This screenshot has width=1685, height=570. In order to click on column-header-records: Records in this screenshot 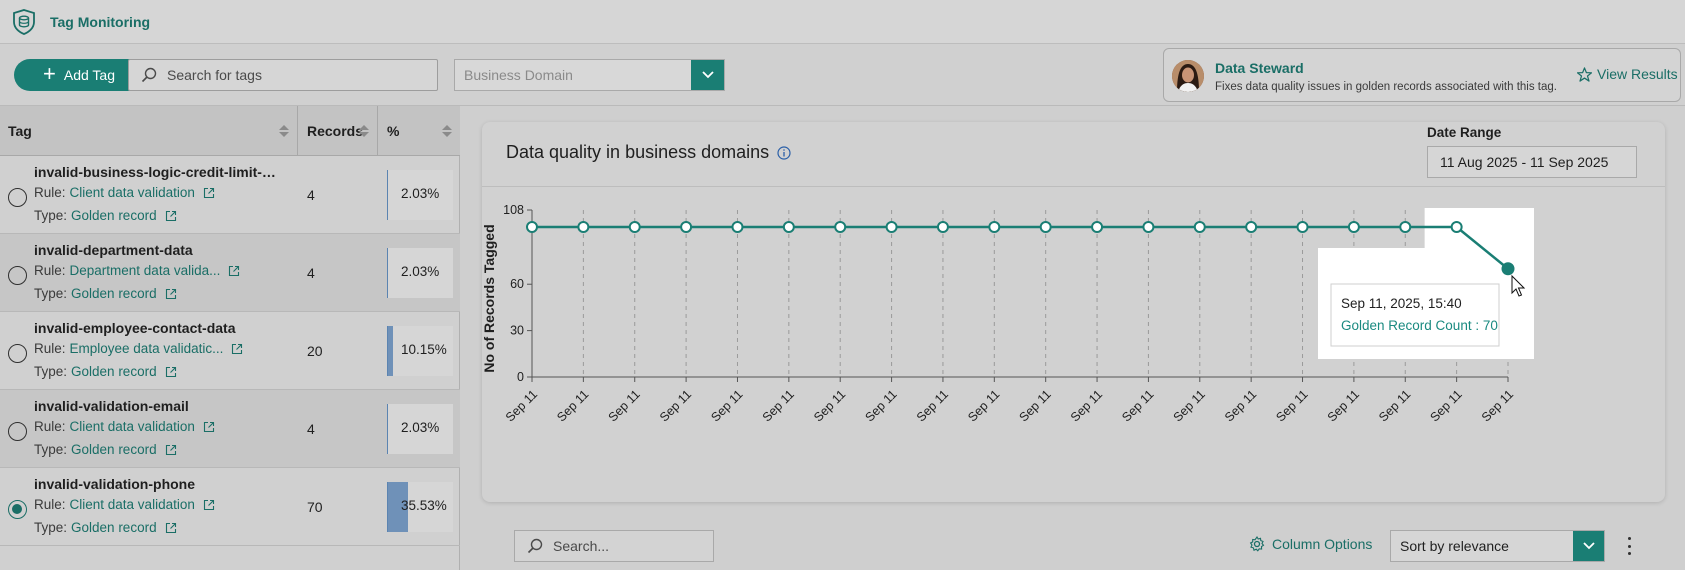, I will do `click(338, 131)`.